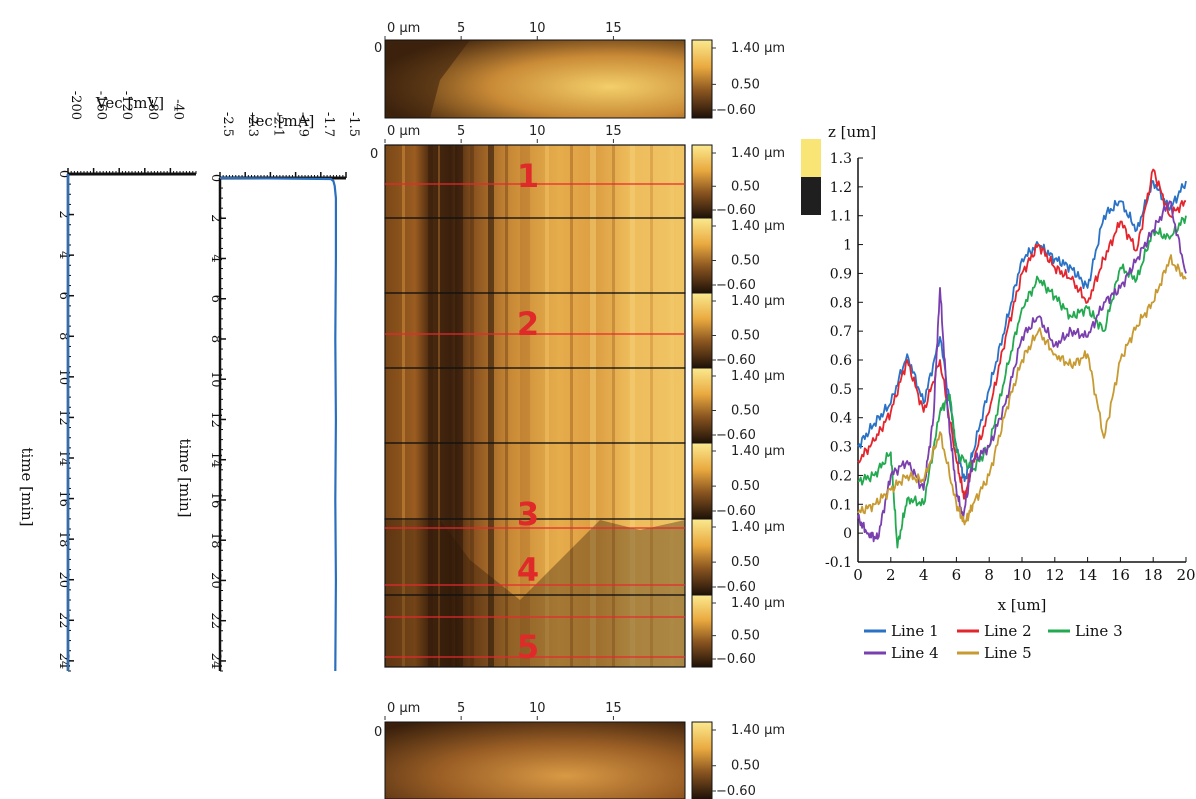 Image resolution: width=1196 pixels, height=799 pixels. What do you see at coordinates (282, 121) in the screenshot?
I see `current-axis-title: Iec [mA]` at bounding box center [282, 121].